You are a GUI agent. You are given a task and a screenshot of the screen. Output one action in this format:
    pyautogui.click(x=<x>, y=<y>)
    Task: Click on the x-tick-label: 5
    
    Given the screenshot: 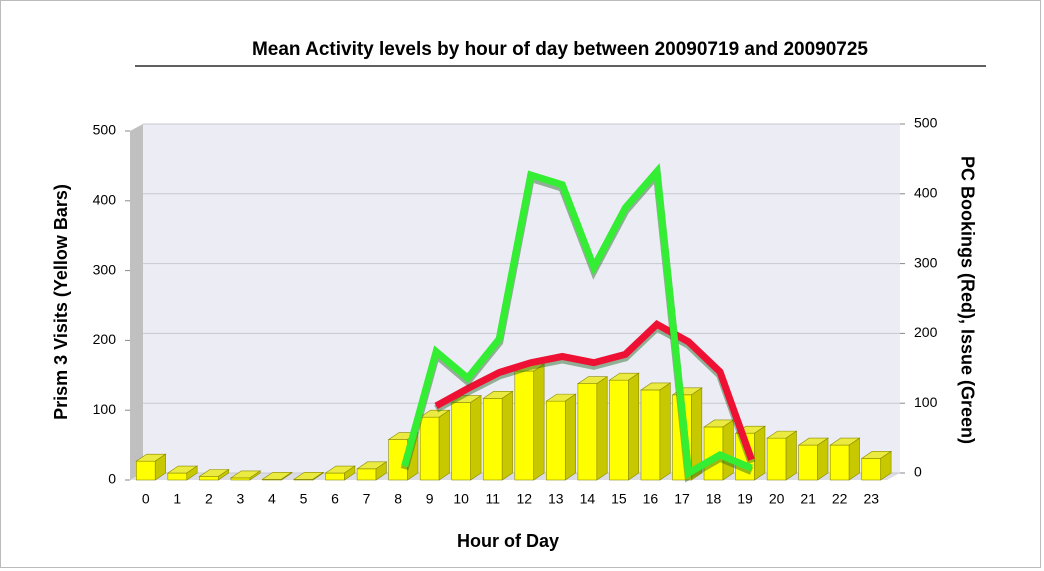 What is the action you would take?
    pyautogui.click(x=304, y=499)
    